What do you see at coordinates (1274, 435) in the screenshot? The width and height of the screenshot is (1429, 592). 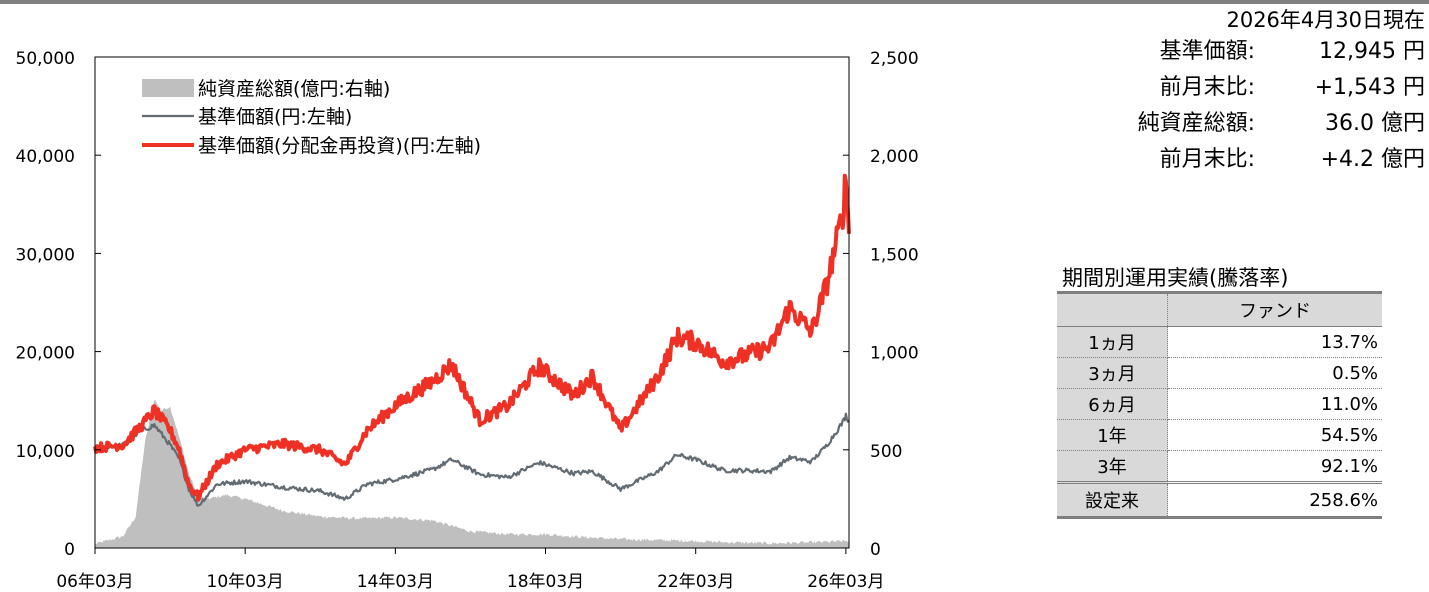 I see `performance-value: 54.5%` at bounding box center [1274, 435].